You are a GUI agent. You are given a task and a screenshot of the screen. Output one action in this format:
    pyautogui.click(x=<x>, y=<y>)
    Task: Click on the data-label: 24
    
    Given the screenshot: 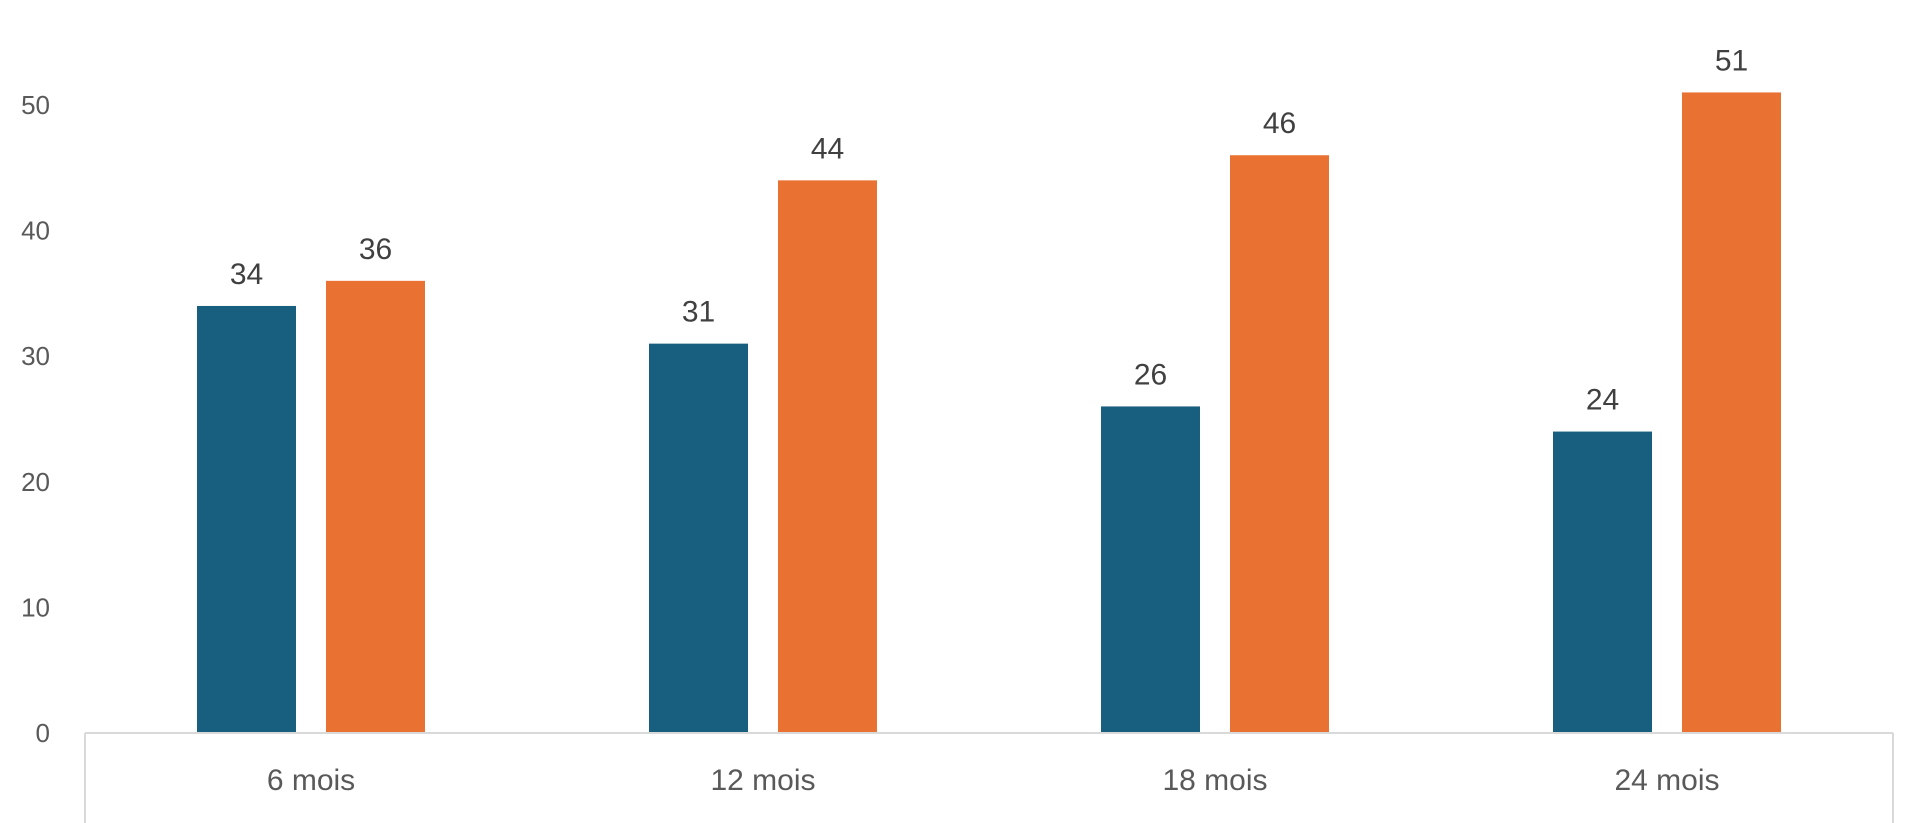 What is the action you would take?
    pyautogui.click(x=1602, y=400)
    